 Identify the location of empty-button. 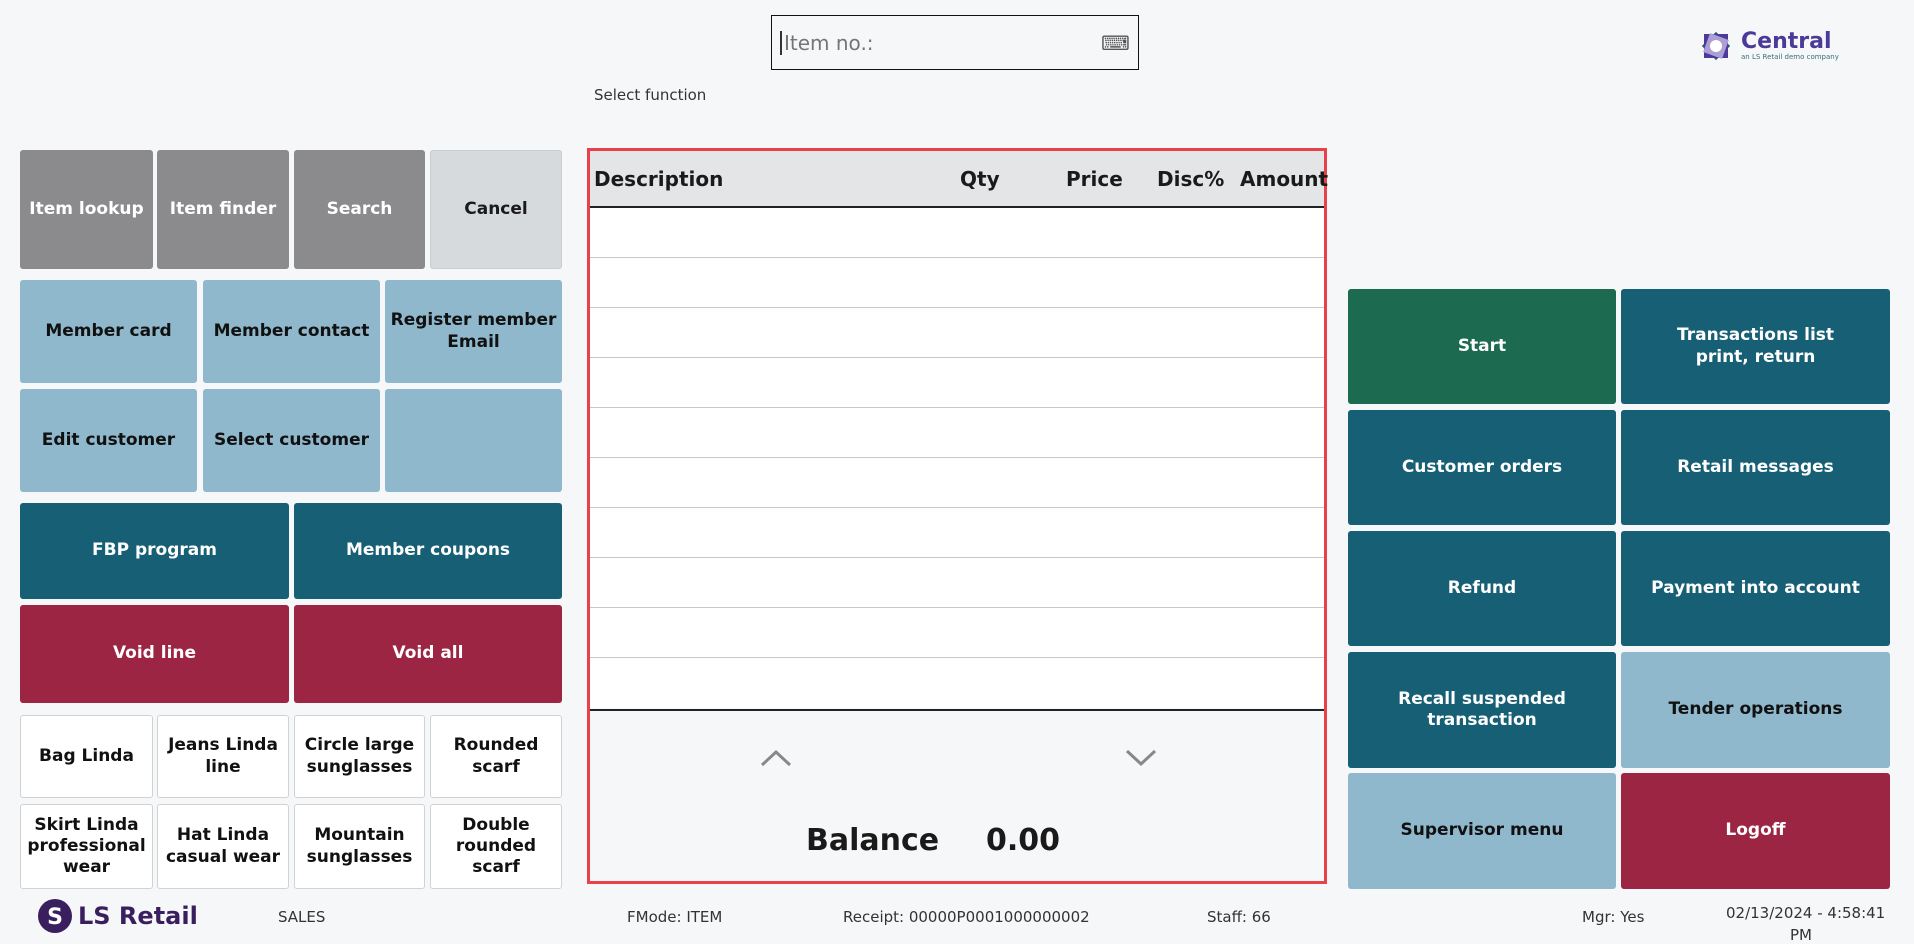
(473, 440).